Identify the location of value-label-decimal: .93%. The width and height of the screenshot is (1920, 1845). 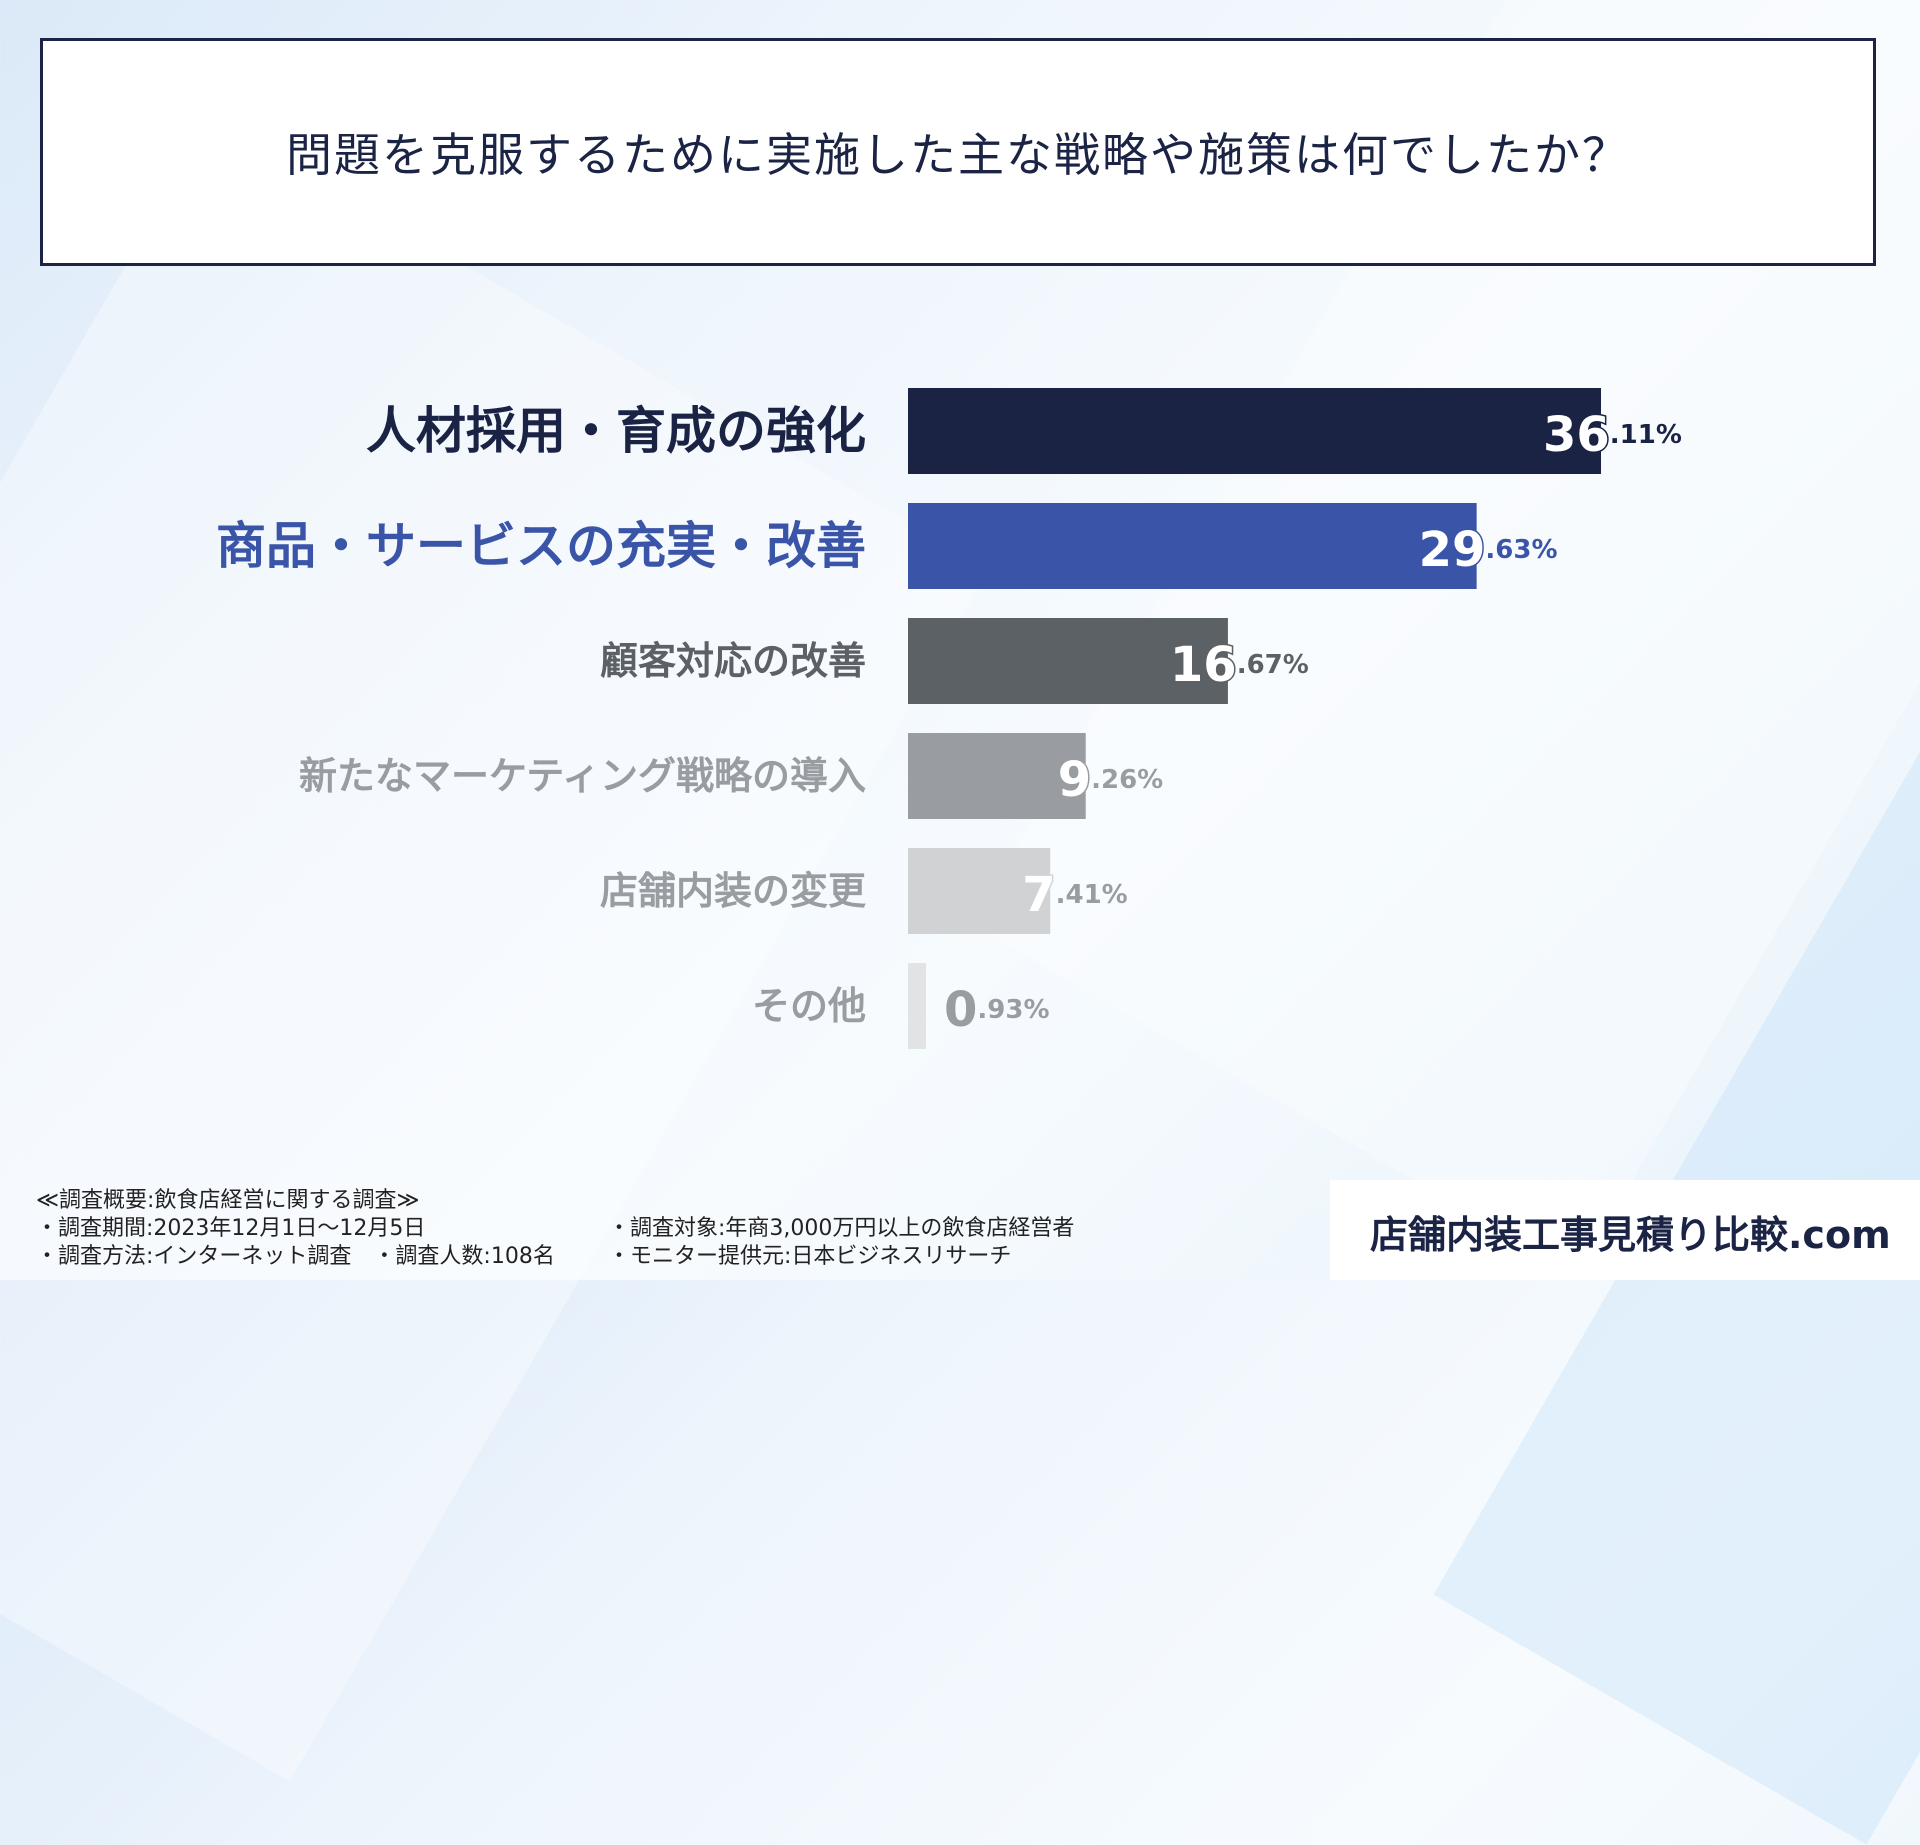
(1013, 1010).